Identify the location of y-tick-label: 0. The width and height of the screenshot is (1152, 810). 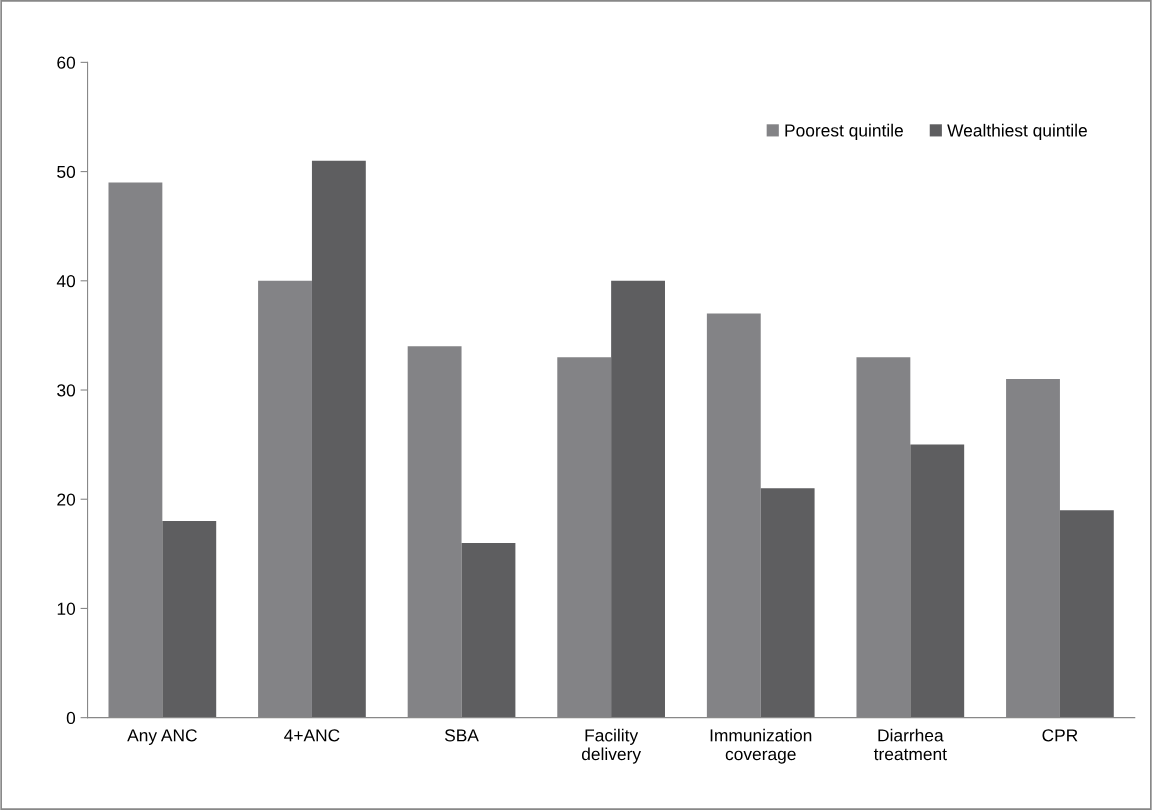
(71, 718).